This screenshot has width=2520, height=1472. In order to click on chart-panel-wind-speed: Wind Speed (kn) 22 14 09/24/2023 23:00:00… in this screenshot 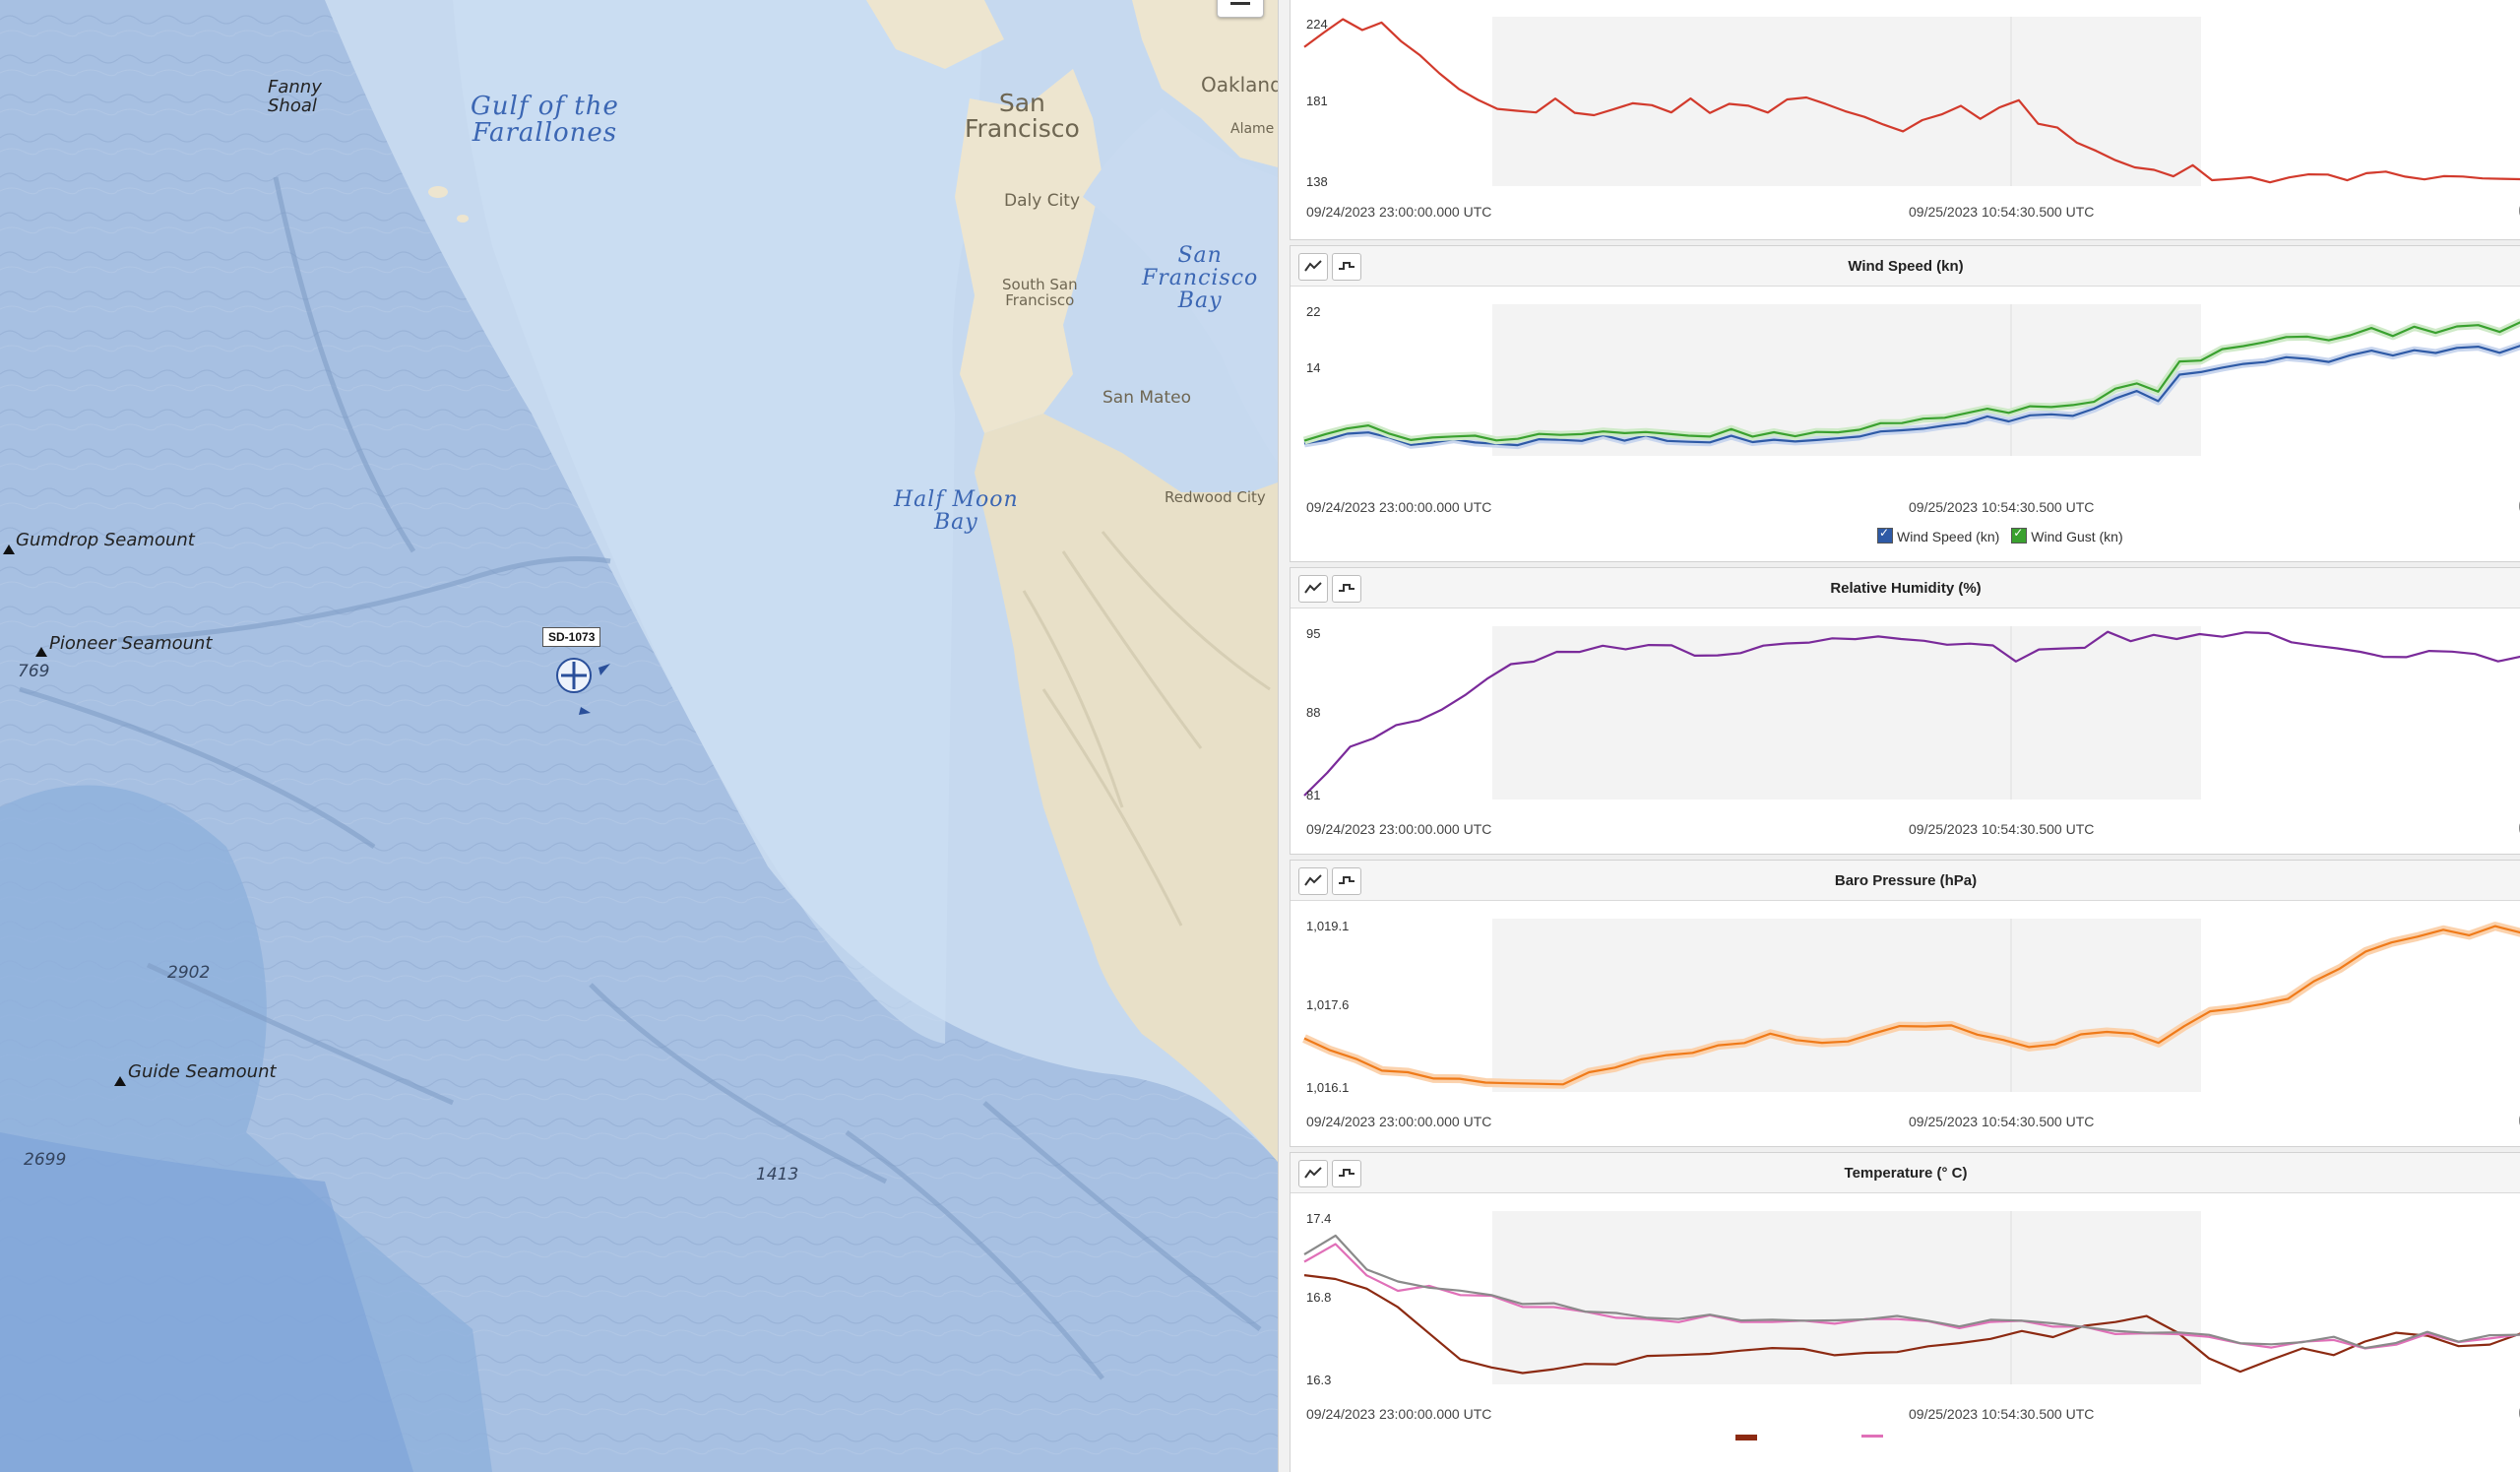, I will do `click(1905, 403)`.